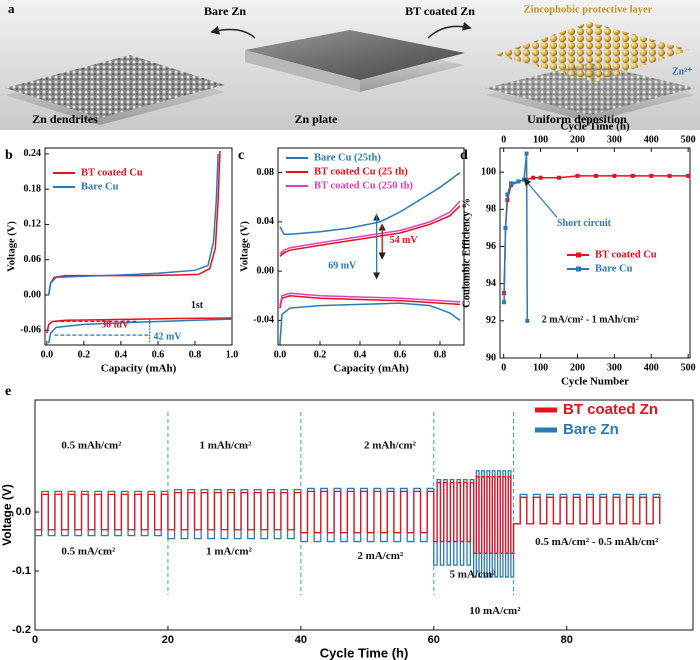 This screenshot has height=660, width=700. I want to click on annotation: 1st, so click(197, 305).